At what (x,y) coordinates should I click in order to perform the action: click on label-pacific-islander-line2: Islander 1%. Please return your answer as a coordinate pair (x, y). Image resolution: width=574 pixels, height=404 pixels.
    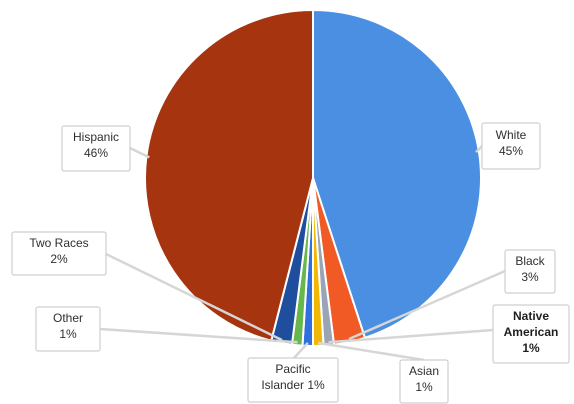
    Looking at the image, I should click on (293, 385).